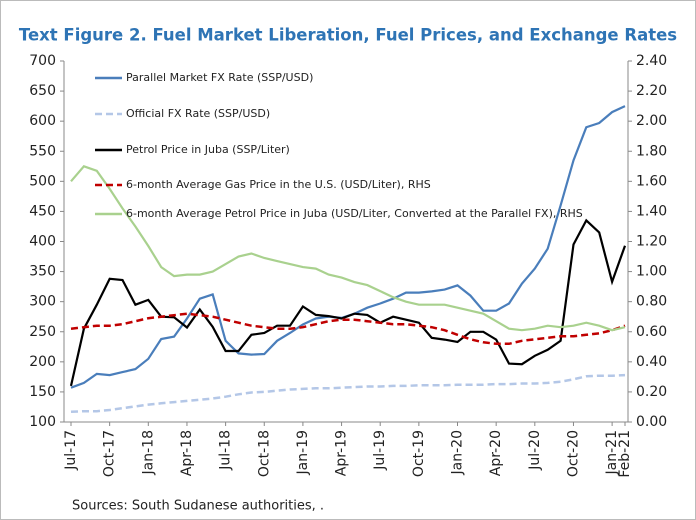 This screenshot has height=520, width=696. Describe the element at coordinates (71, 450) in the screenshot. I see `x-tick-label: Jul-17` at that location.